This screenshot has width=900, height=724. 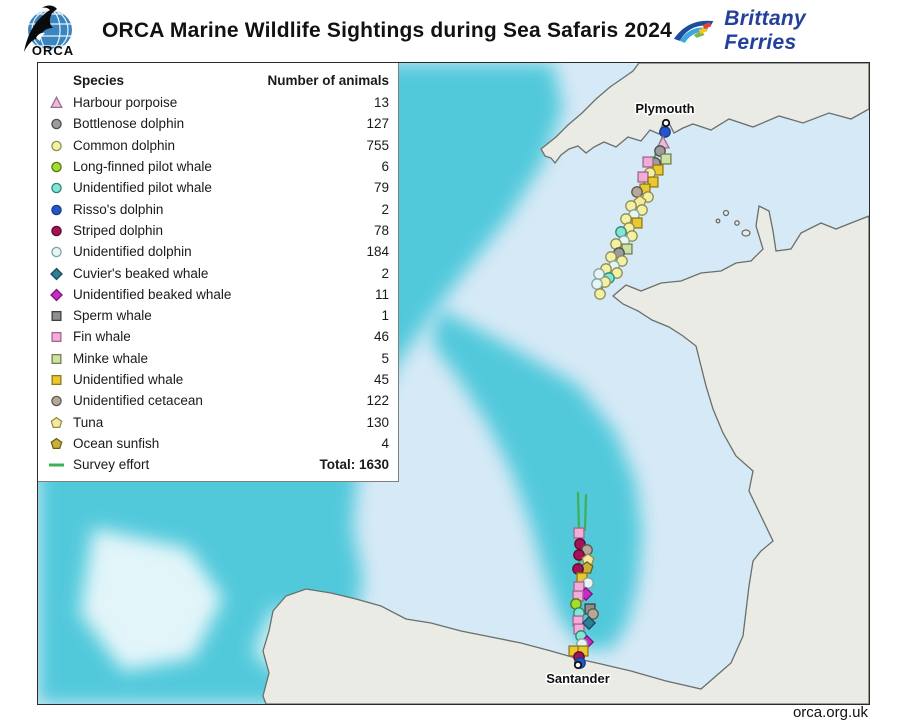 I want to click on legend-row: Unidentified dolphin 184, so click(x=219, y=251).